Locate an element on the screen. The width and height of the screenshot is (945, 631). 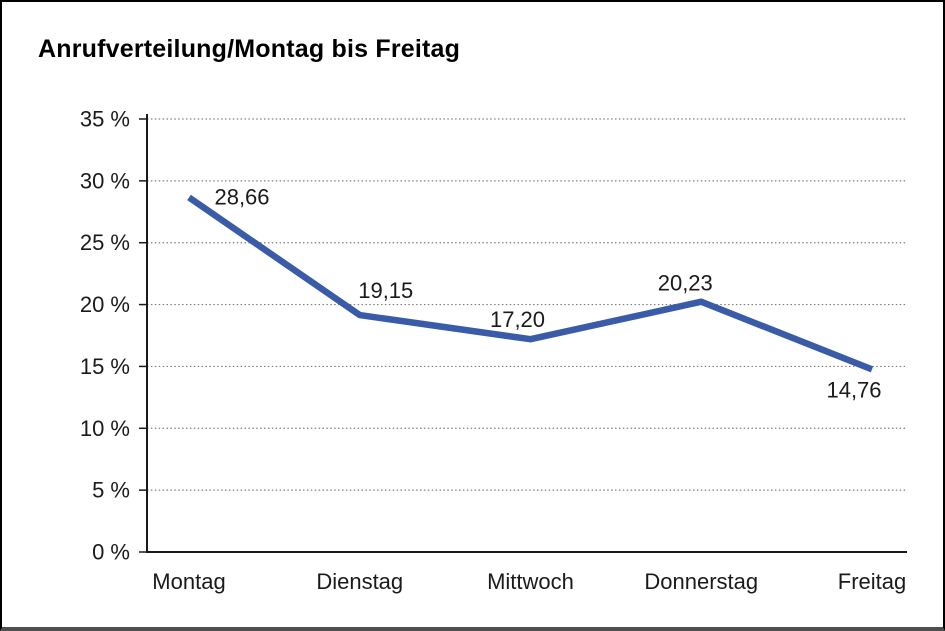
x-tick-label: Dienstag is located at coordinates (359, 581).